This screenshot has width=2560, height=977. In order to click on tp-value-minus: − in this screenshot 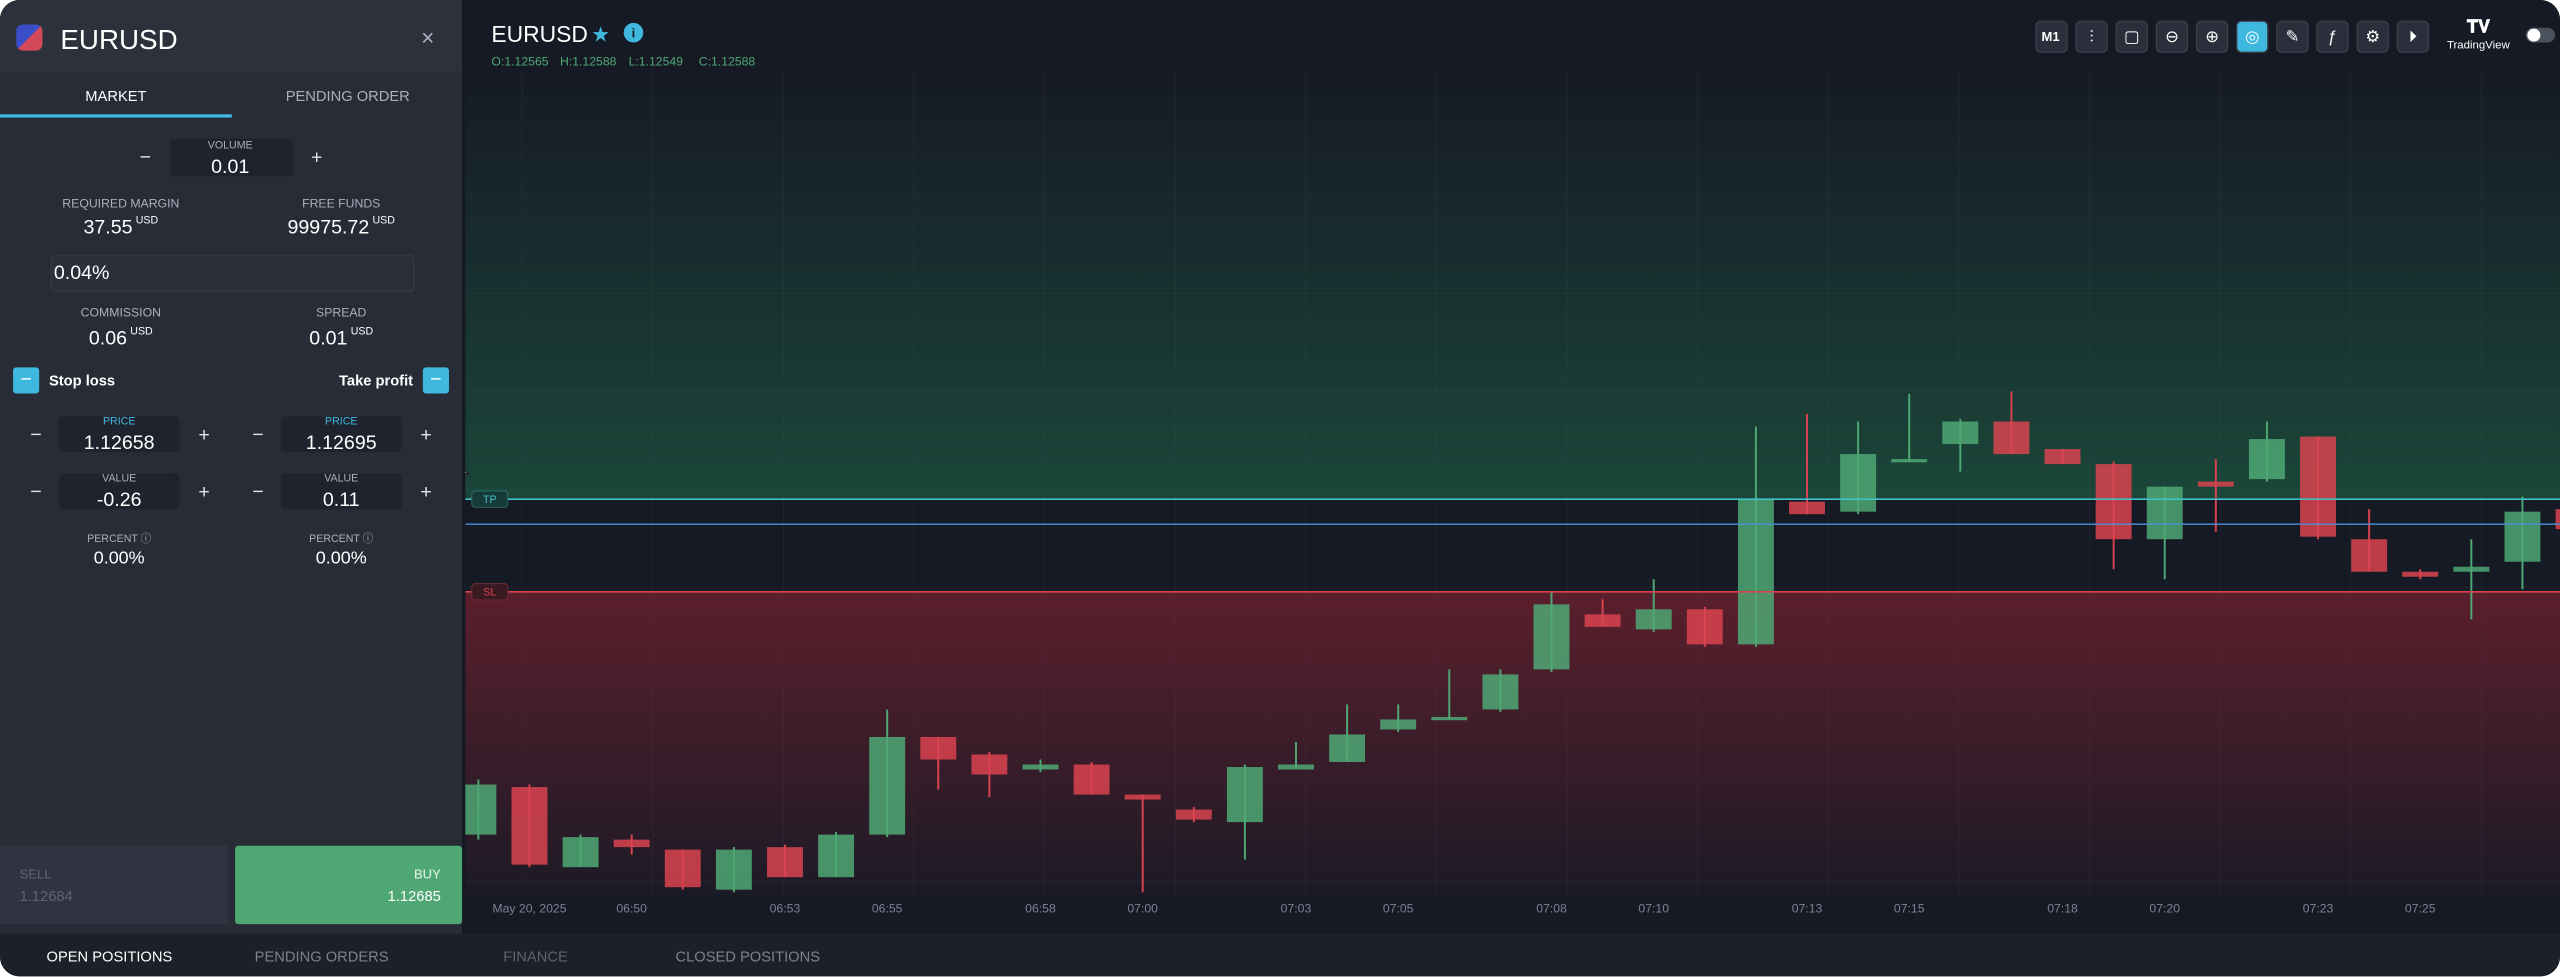, I will do `click(258, 491)`.